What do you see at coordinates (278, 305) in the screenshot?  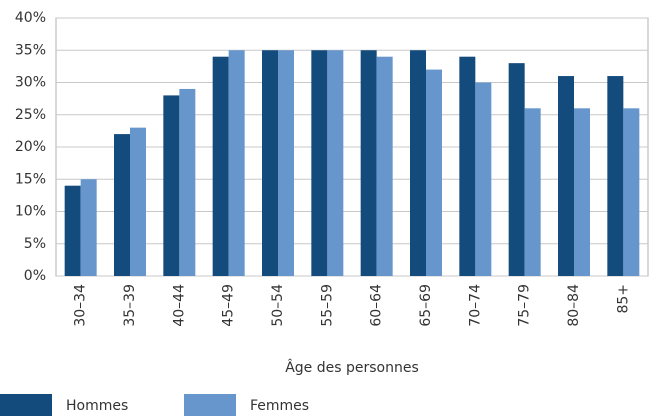 I see `x-tick-label: 50–54` at bounding box center [278, 305].